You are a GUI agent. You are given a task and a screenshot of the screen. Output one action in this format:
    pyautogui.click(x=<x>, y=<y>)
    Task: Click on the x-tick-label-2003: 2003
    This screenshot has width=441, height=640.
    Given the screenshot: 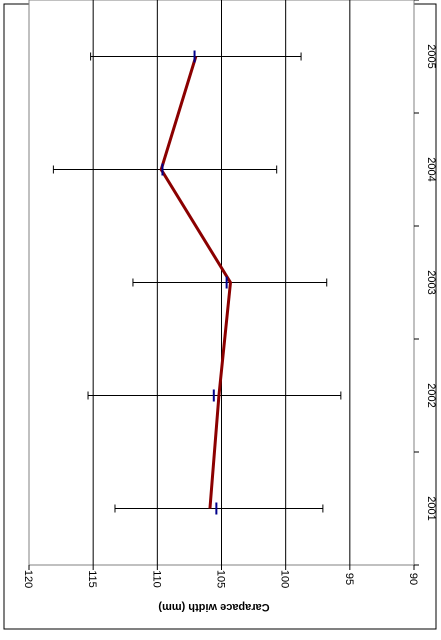 What is the action you would take?
    pyautogui.click(x=431, y=282)
    